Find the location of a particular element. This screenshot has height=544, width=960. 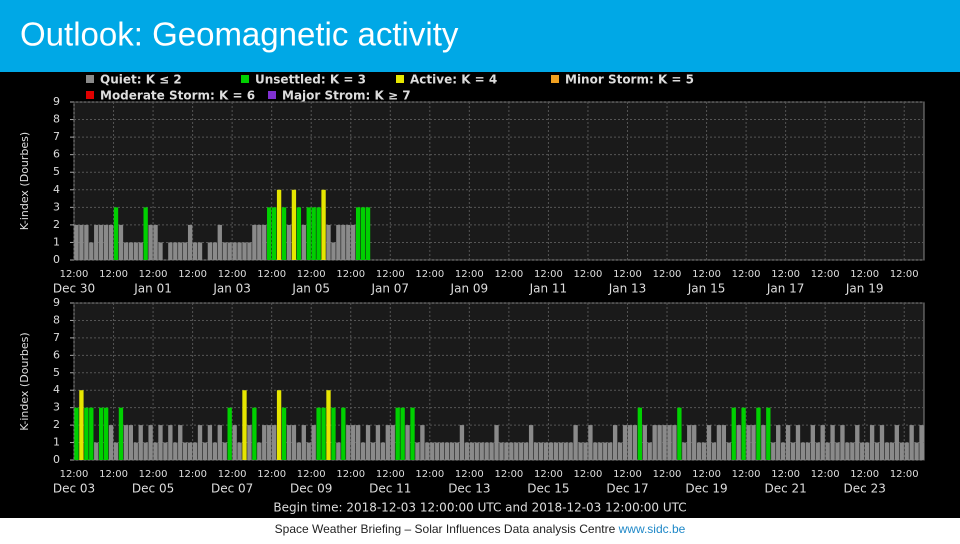

x-tick-date: Dec 21 is located at coordinates (785, 489).